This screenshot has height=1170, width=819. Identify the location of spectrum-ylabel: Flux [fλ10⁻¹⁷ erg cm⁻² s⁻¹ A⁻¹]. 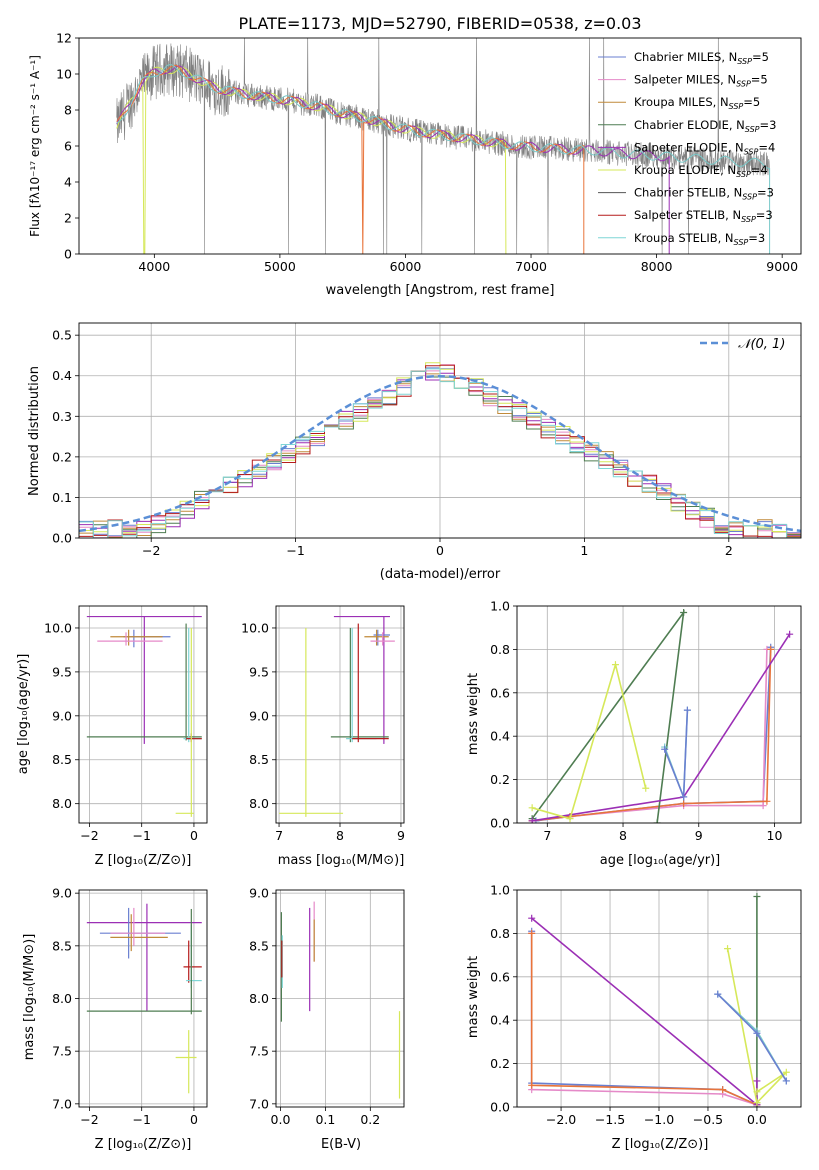
(35, 146).